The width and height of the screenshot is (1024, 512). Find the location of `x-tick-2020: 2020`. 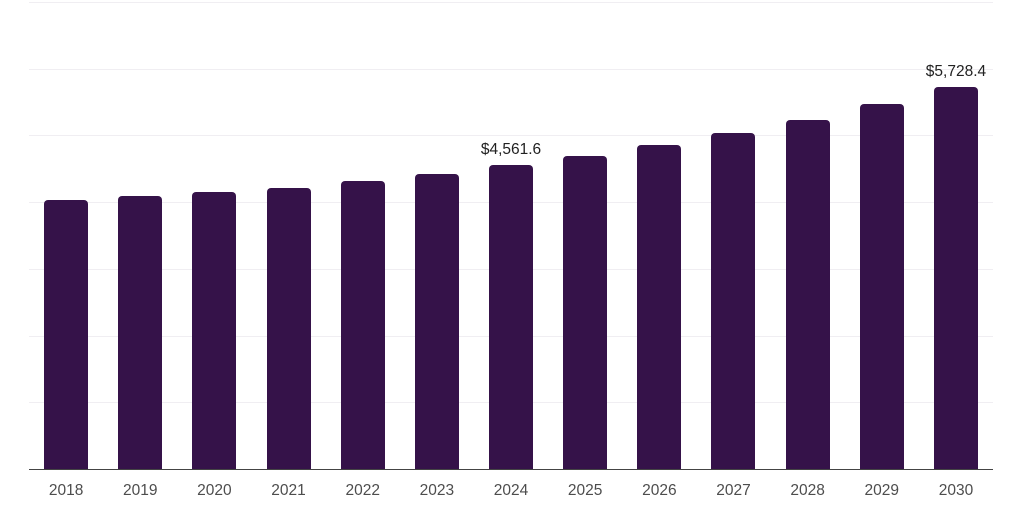

x-tick-2020: 2020 is located at coordinates (214, 490).